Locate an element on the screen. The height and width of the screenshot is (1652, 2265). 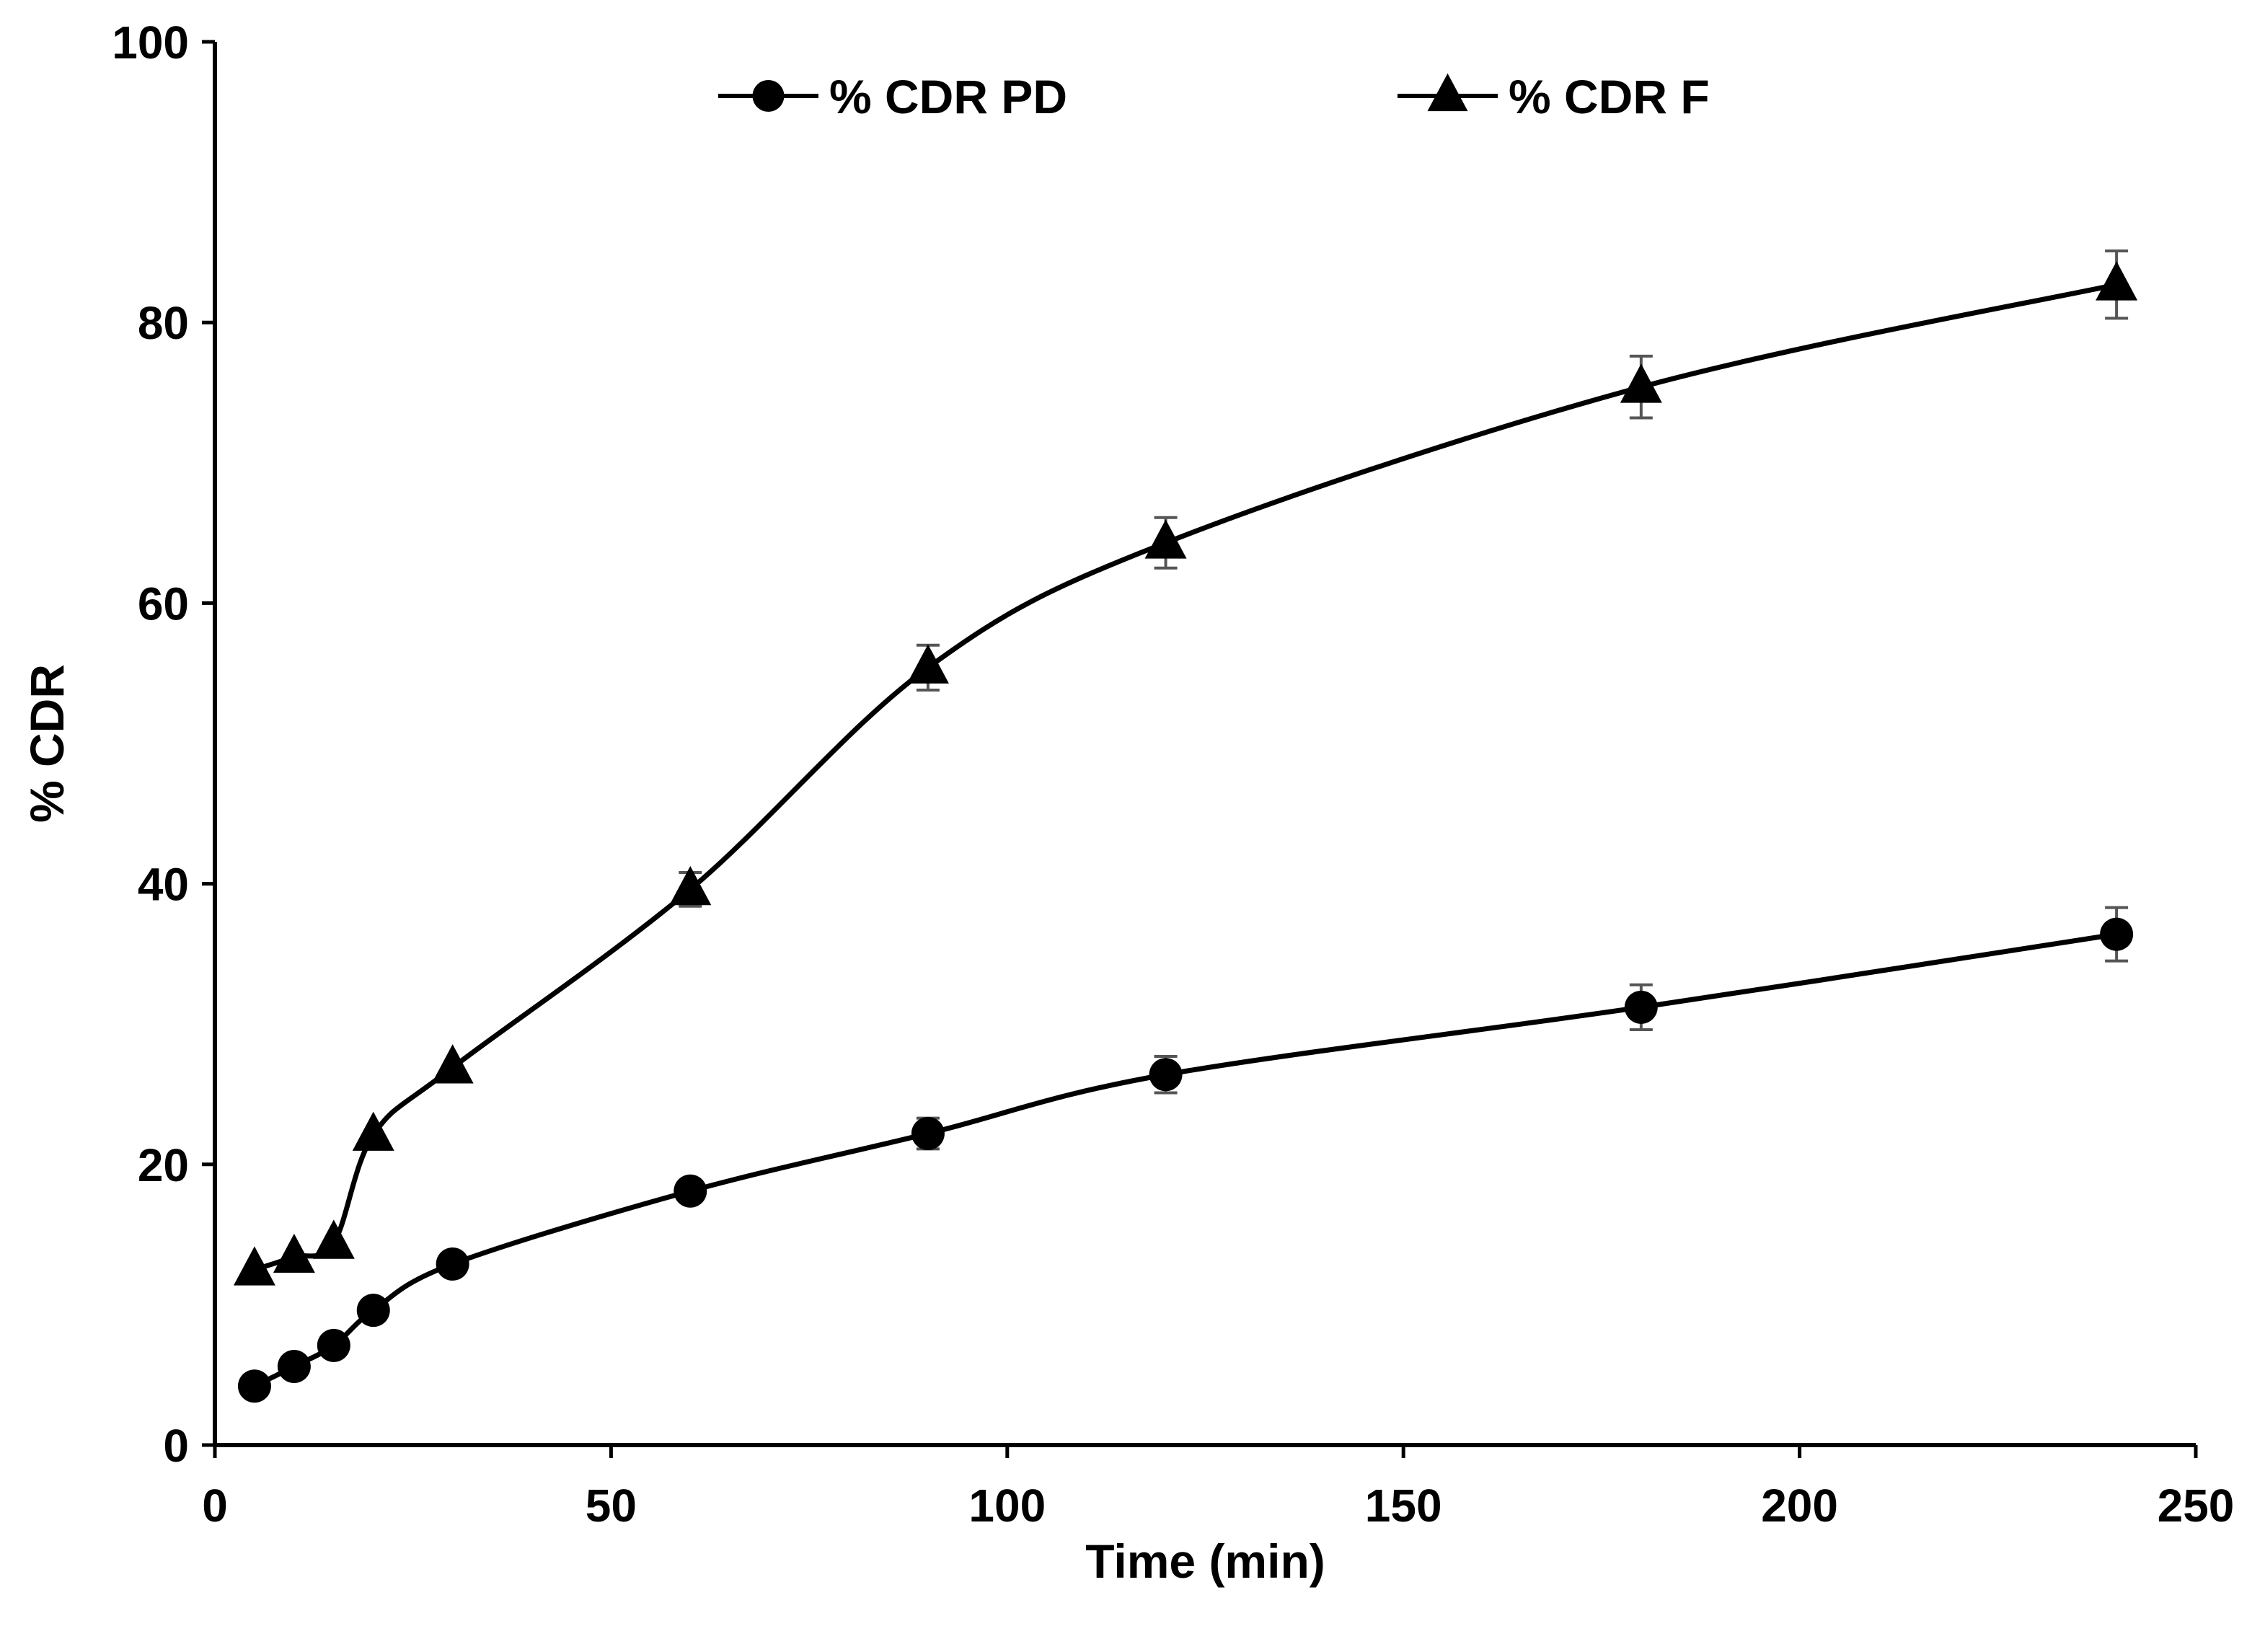
legend-triangle-marker-icon is located at coordinates (1447, 92).